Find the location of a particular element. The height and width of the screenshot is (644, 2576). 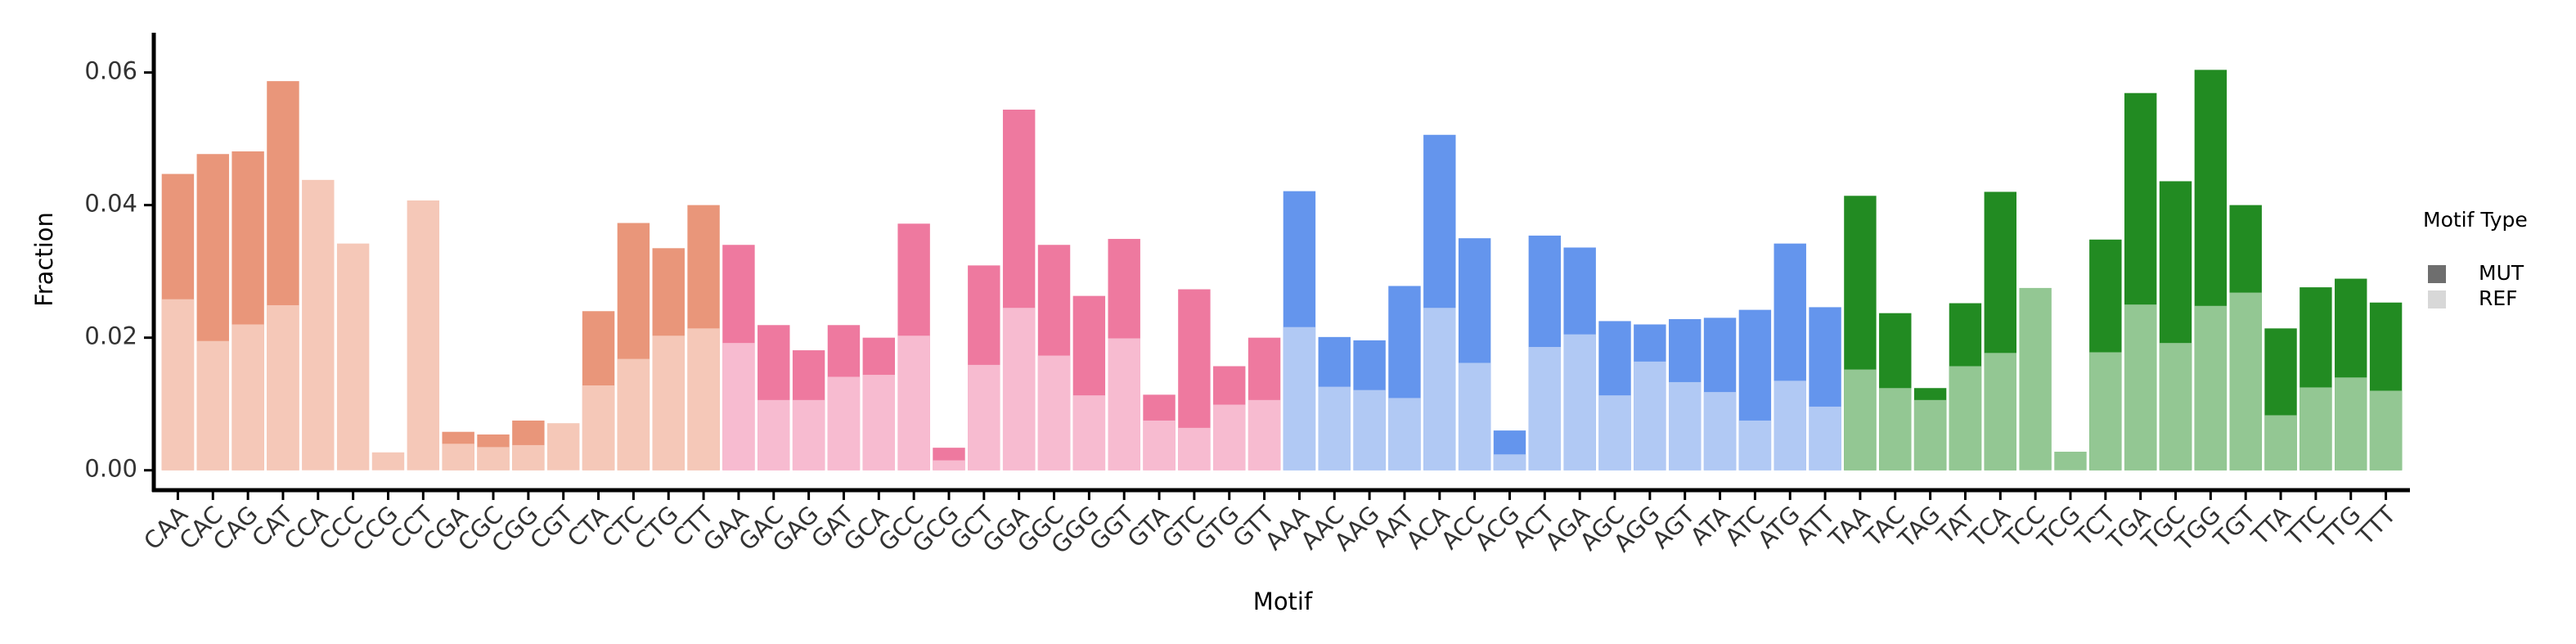

y-axis-label: Fraction is located at coordinates (44, 259).